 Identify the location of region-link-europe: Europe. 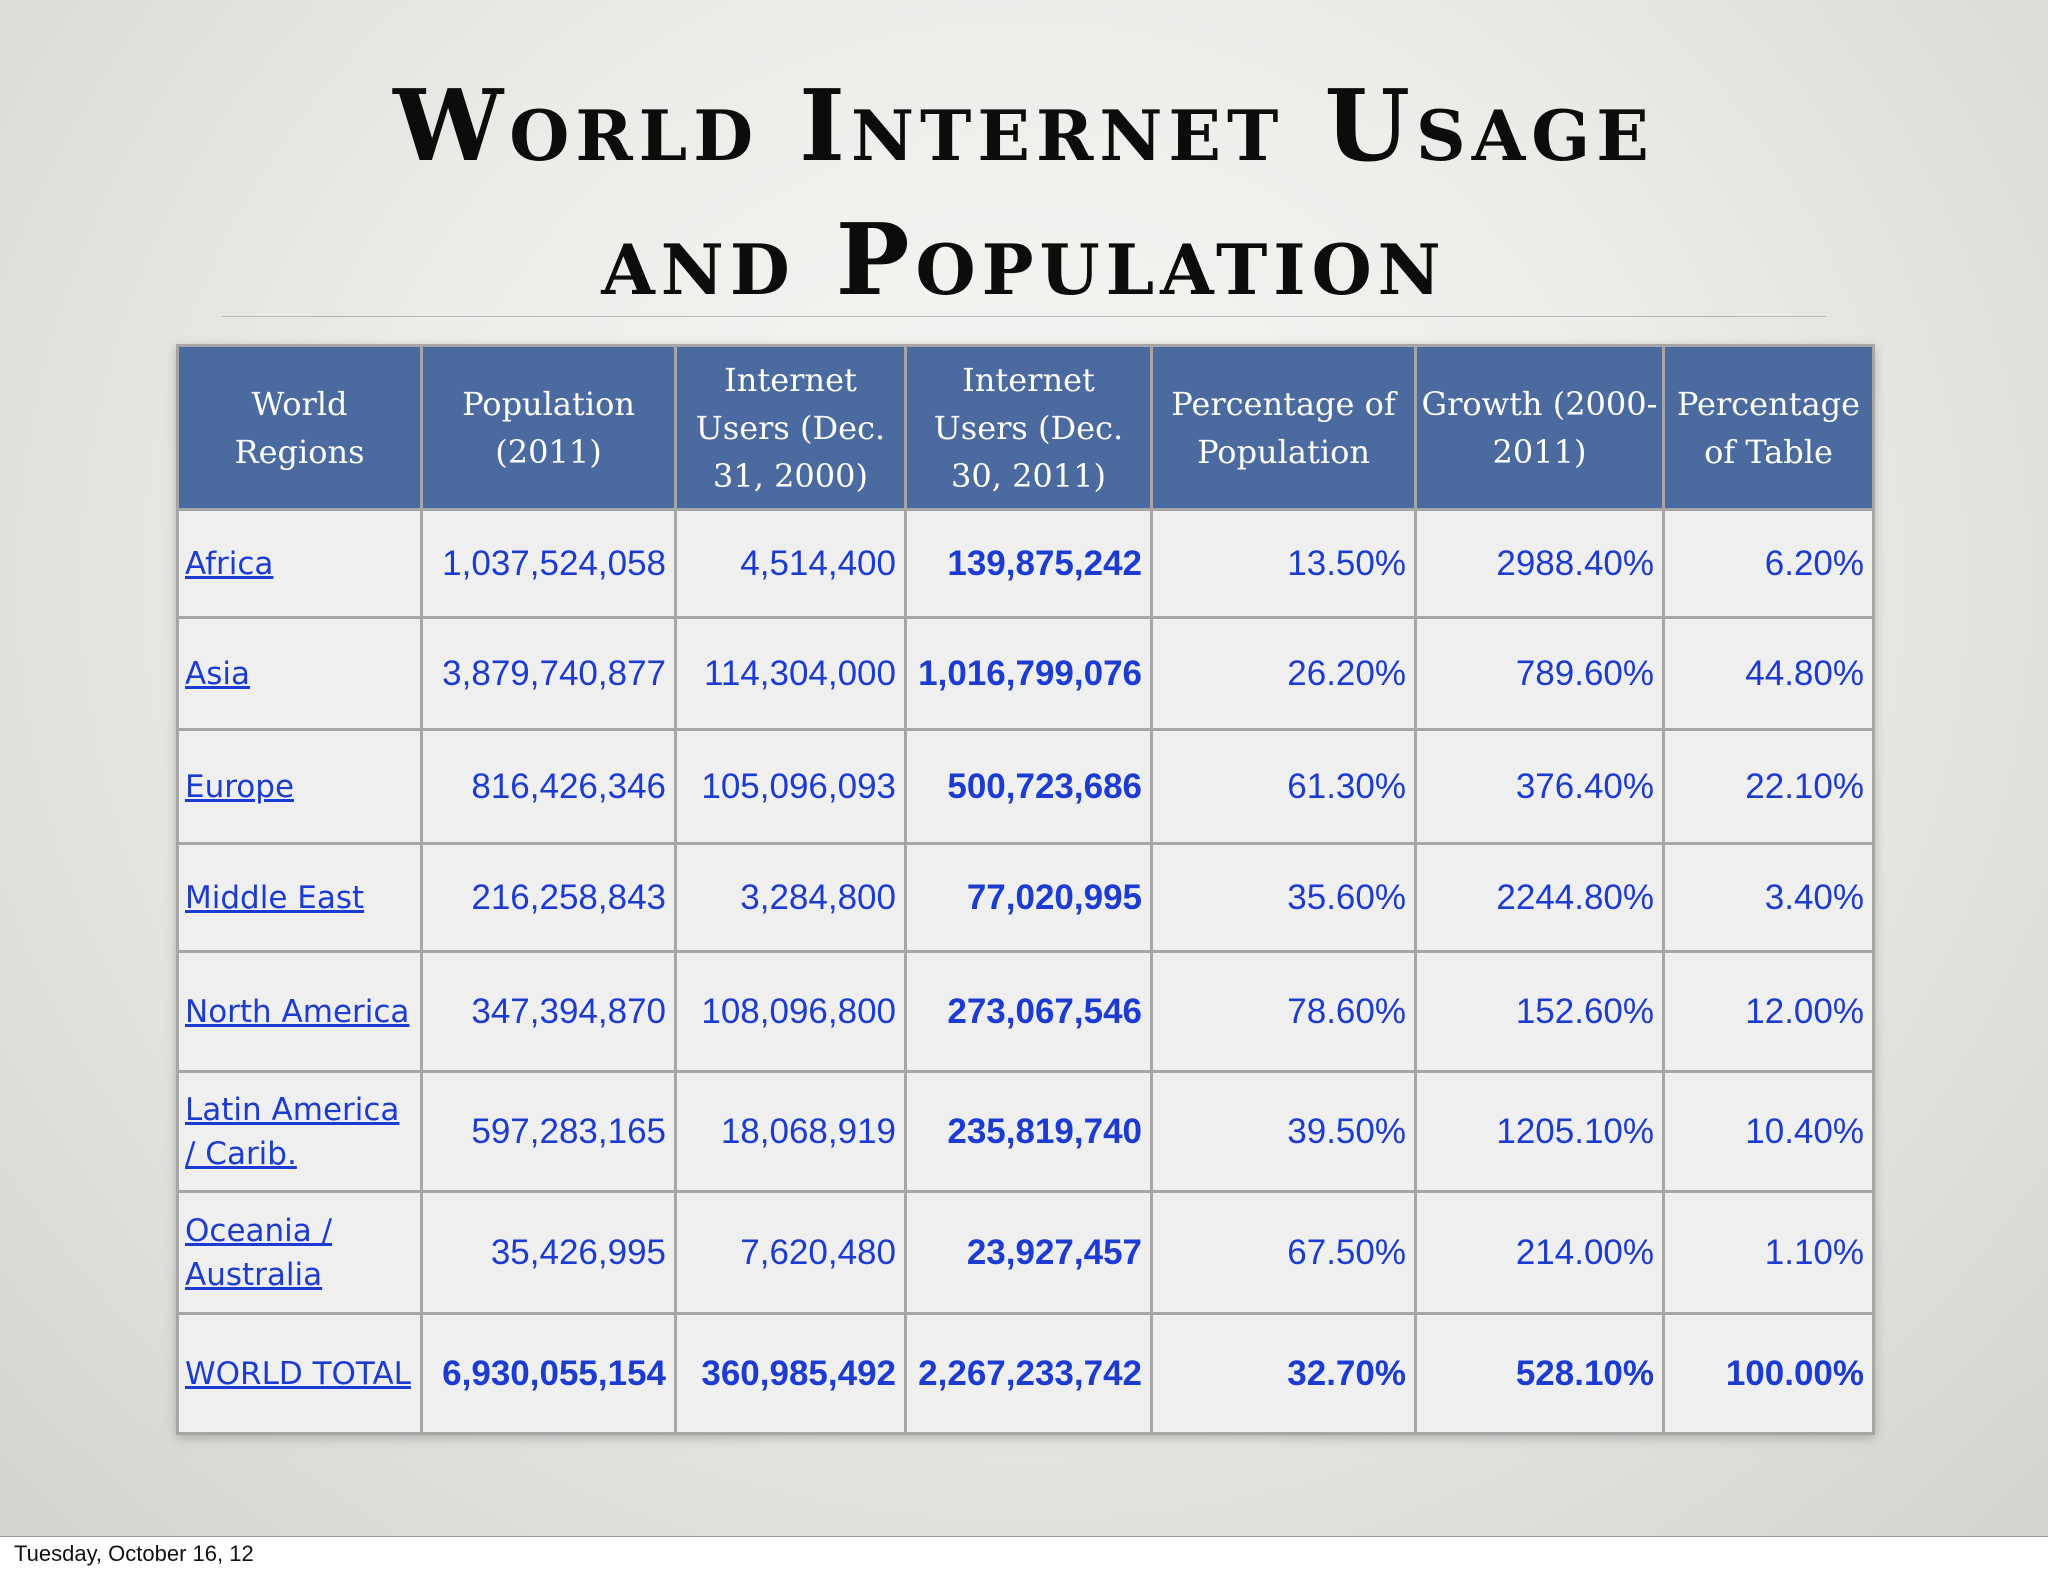
(240, 786).